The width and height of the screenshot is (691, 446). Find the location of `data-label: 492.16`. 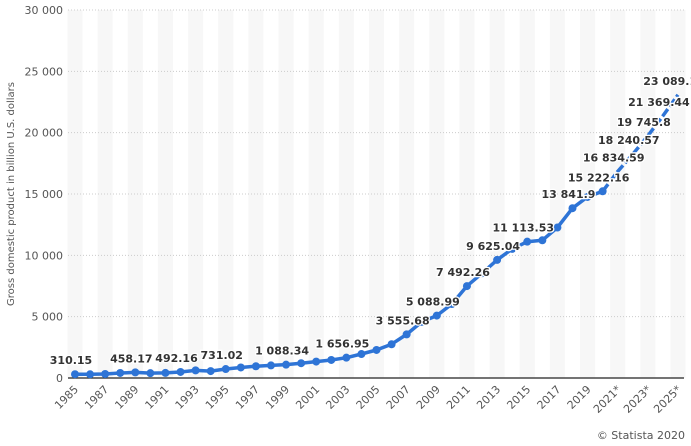

data-label: 492.16 is located at coordinates (176, 358).